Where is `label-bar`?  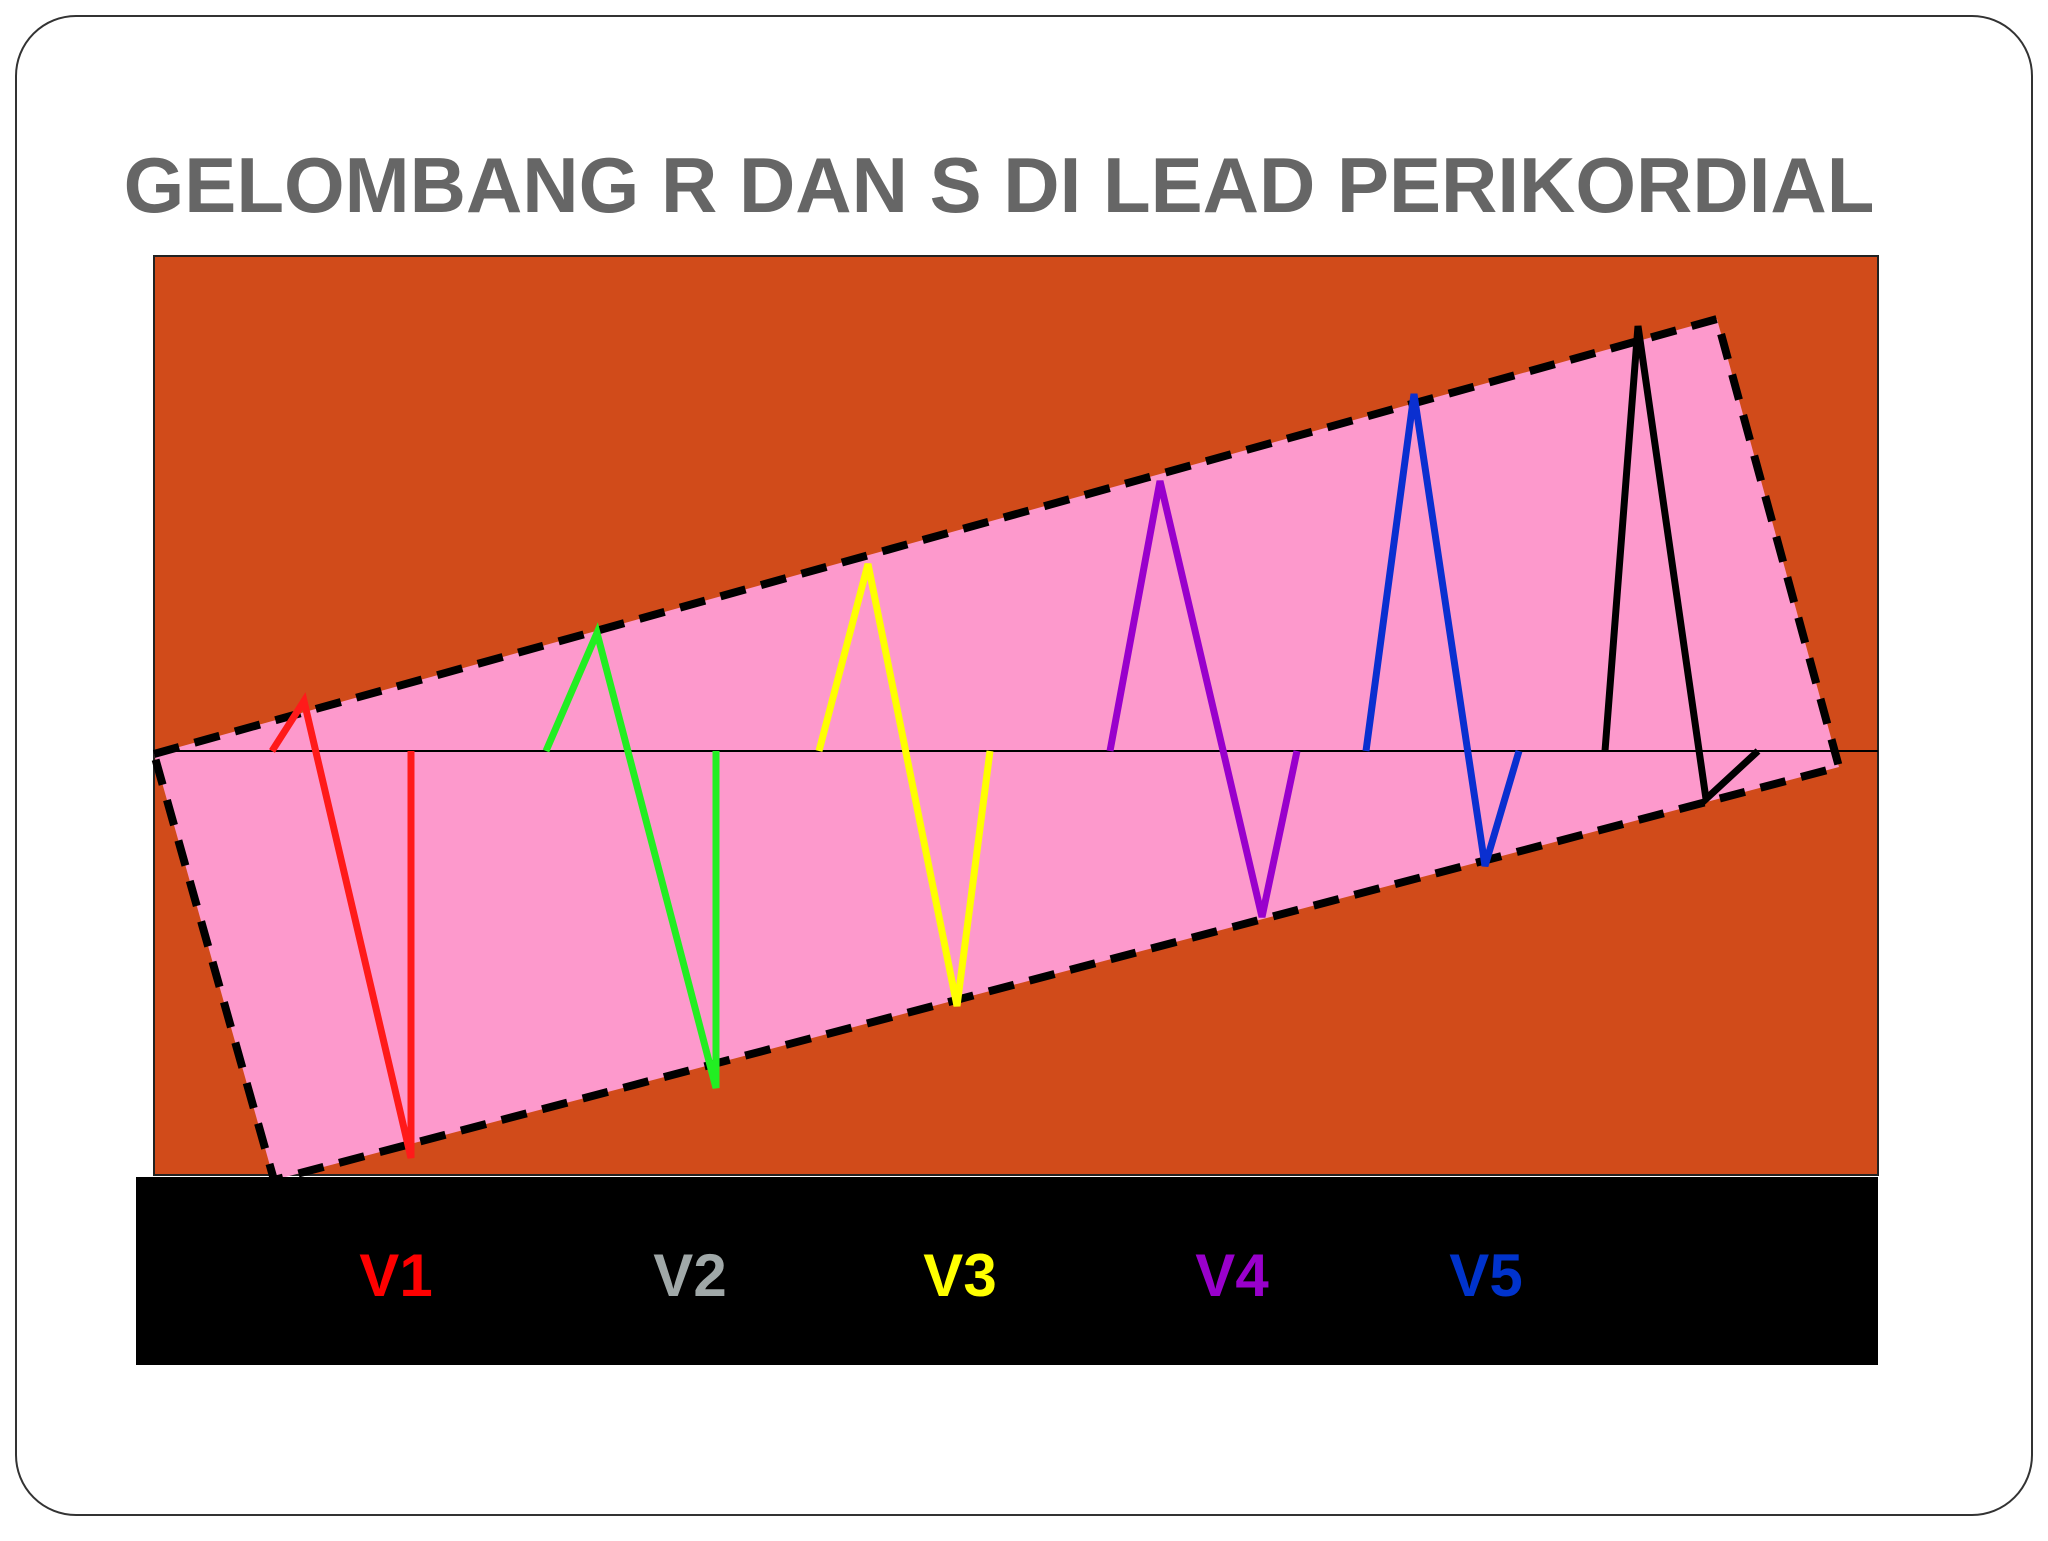 label-bar is located at coordinates (1007, 1271).